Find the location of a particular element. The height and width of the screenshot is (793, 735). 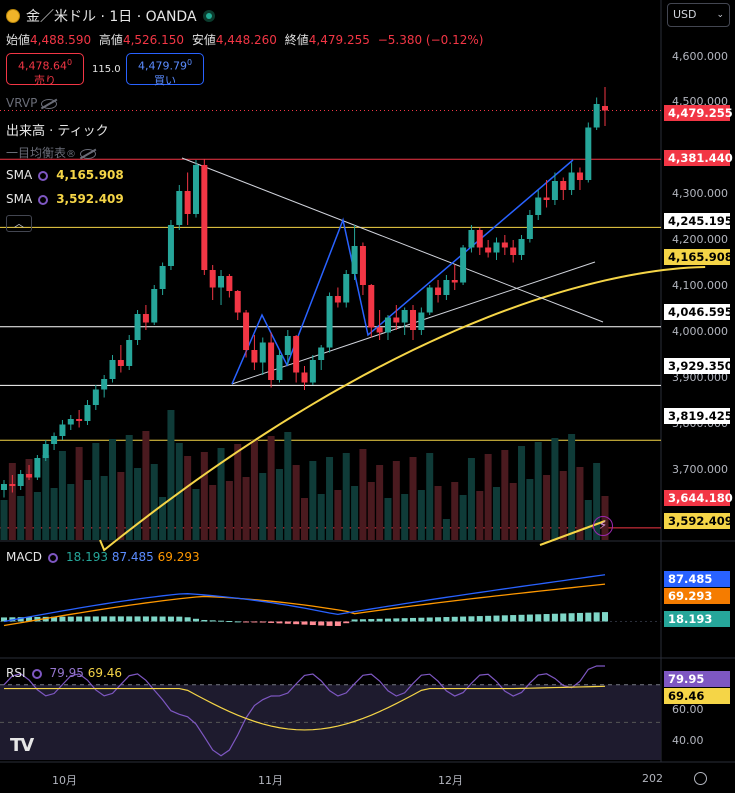

price-tag: 4,245.195 is located at coordinates (698, 221).